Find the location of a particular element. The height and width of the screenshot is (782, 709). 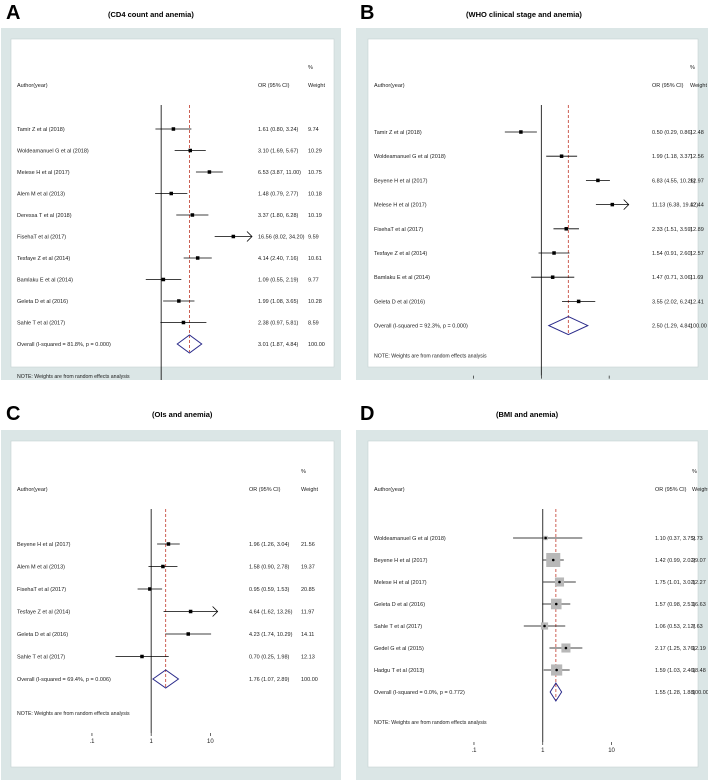

study-or-value: 2.33 (1.51, 3.59) is located at coordinates (672, 230).